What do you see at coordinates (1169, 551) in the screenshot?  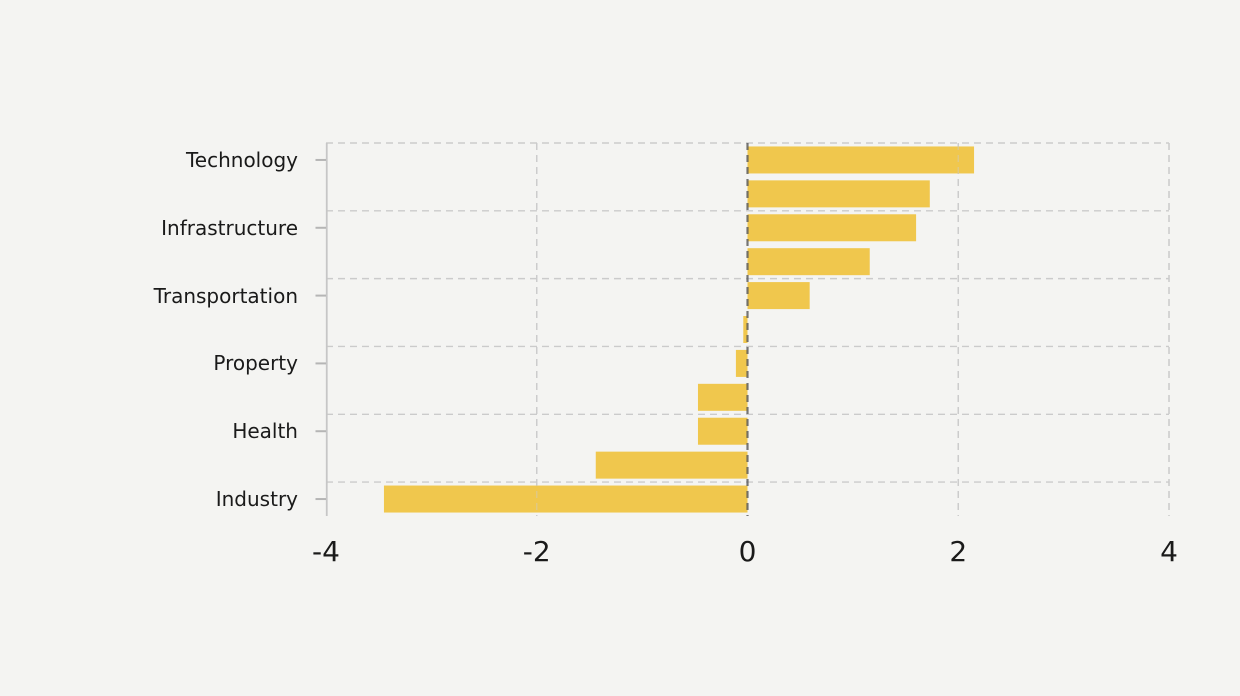 I see `x-label-4: 4` at bounding box center [1169, 551].